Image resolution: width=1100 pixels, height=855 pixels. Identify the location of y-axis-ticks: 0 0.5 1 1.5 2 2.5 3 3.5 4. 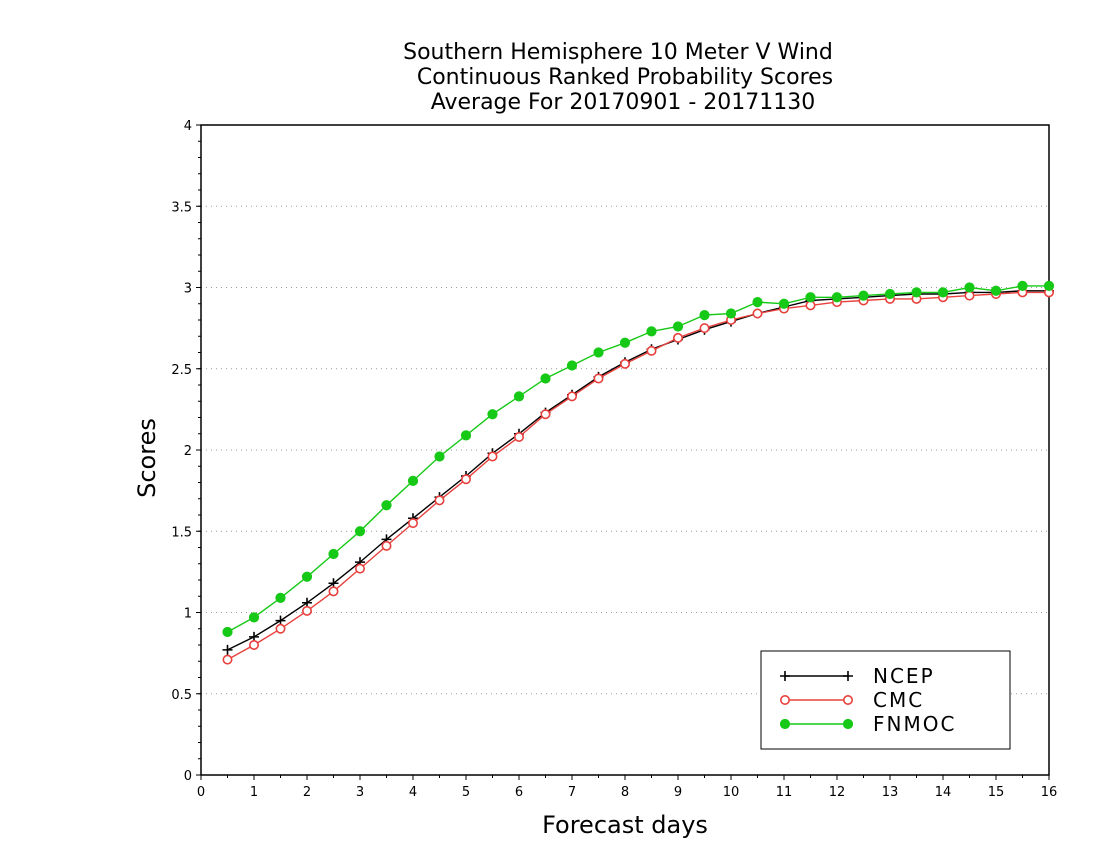
(186, 451).